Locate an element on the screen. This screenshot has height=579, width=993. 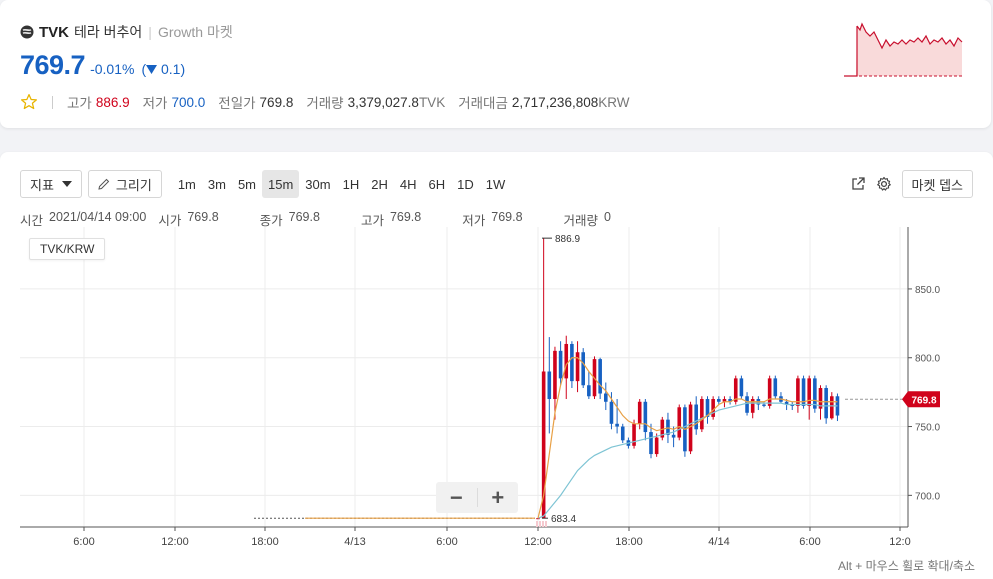
interval-1h: 1H is located at coordinates (351, 184).